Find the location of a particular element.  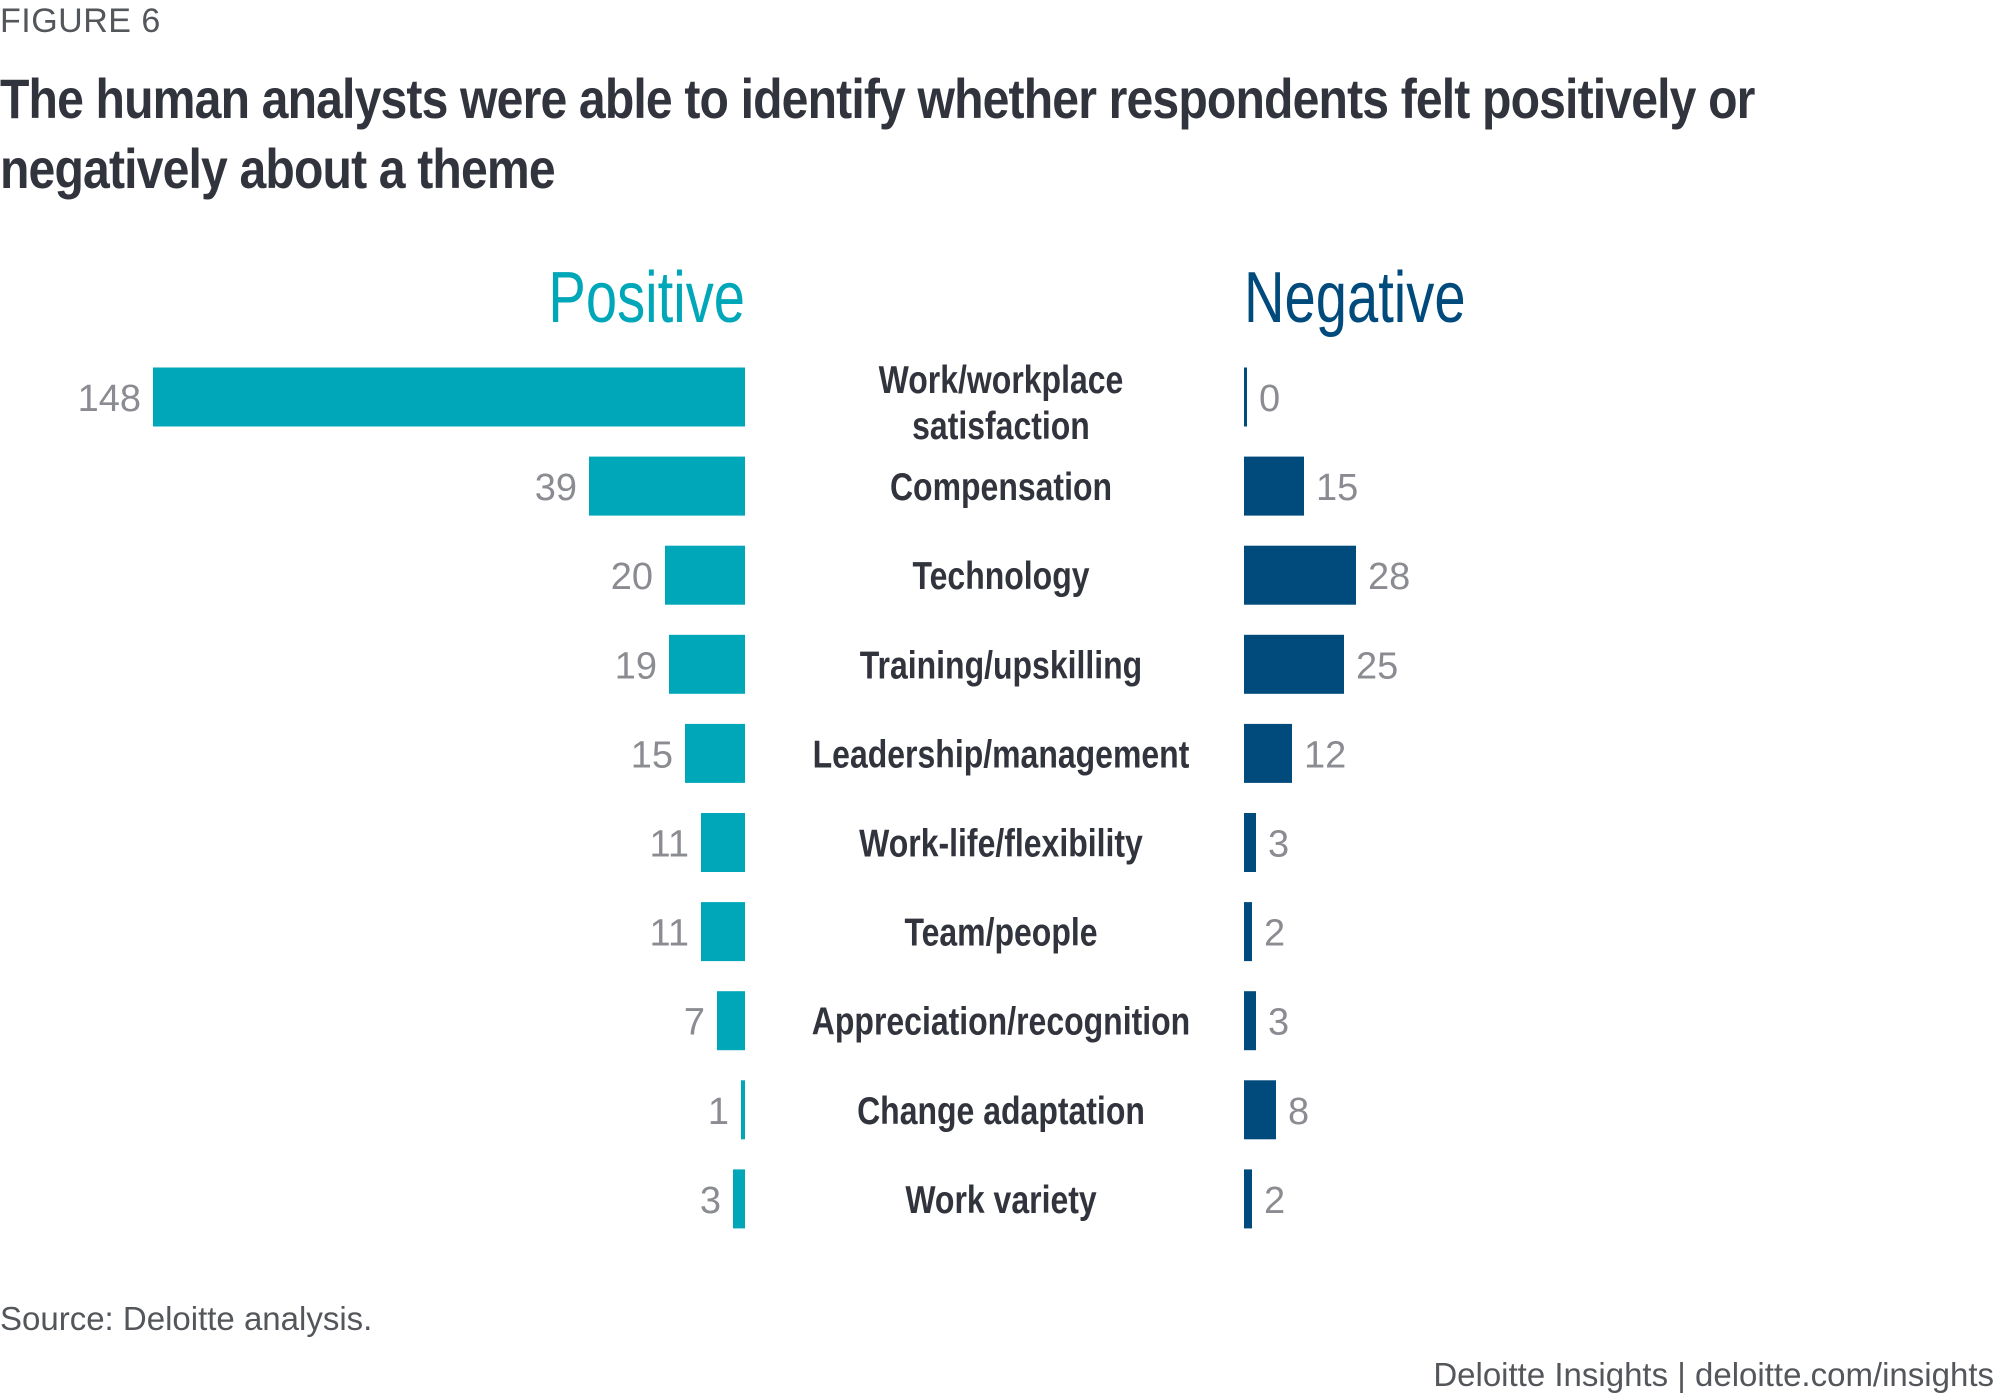

category-label-line: Work/workplace is located at coordinates (1001, 380).